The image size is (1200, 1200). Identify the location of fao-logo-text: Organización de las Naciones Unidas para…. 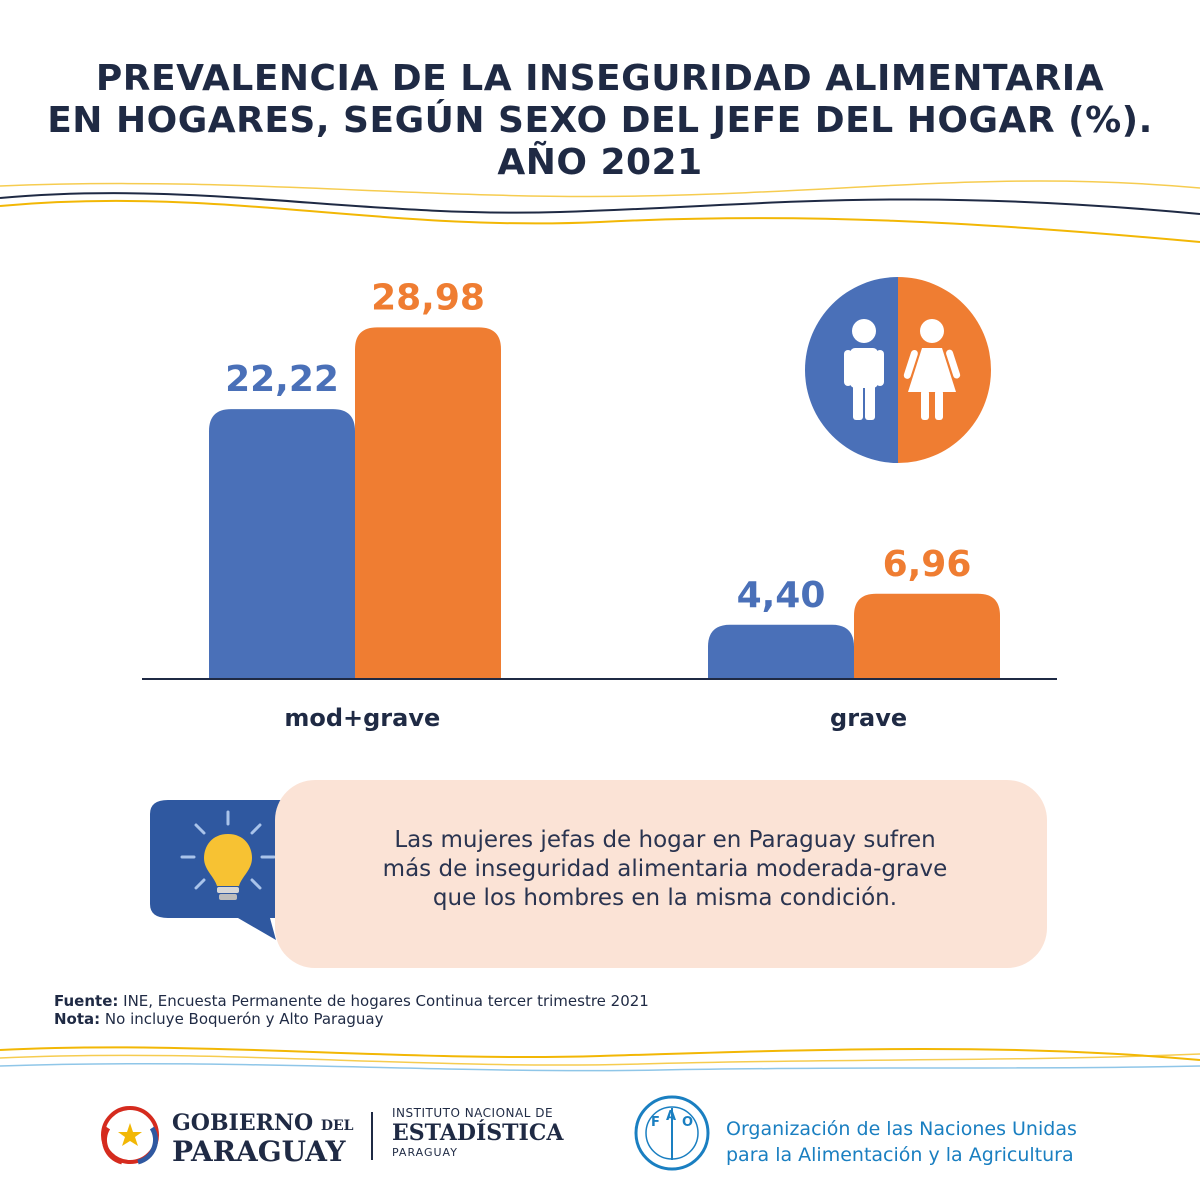
(901, 1142).